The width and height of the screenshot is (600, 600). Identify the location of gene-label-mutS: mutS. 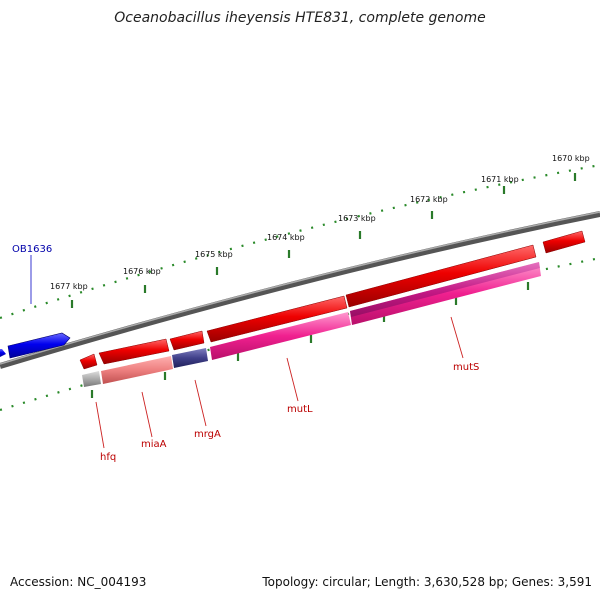
(466, 367).